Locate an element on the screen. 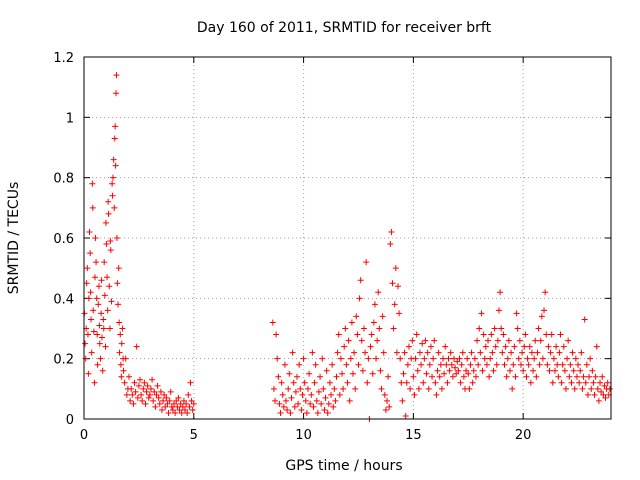  x-tick-label: 20 is located at coordinates (523, 435).